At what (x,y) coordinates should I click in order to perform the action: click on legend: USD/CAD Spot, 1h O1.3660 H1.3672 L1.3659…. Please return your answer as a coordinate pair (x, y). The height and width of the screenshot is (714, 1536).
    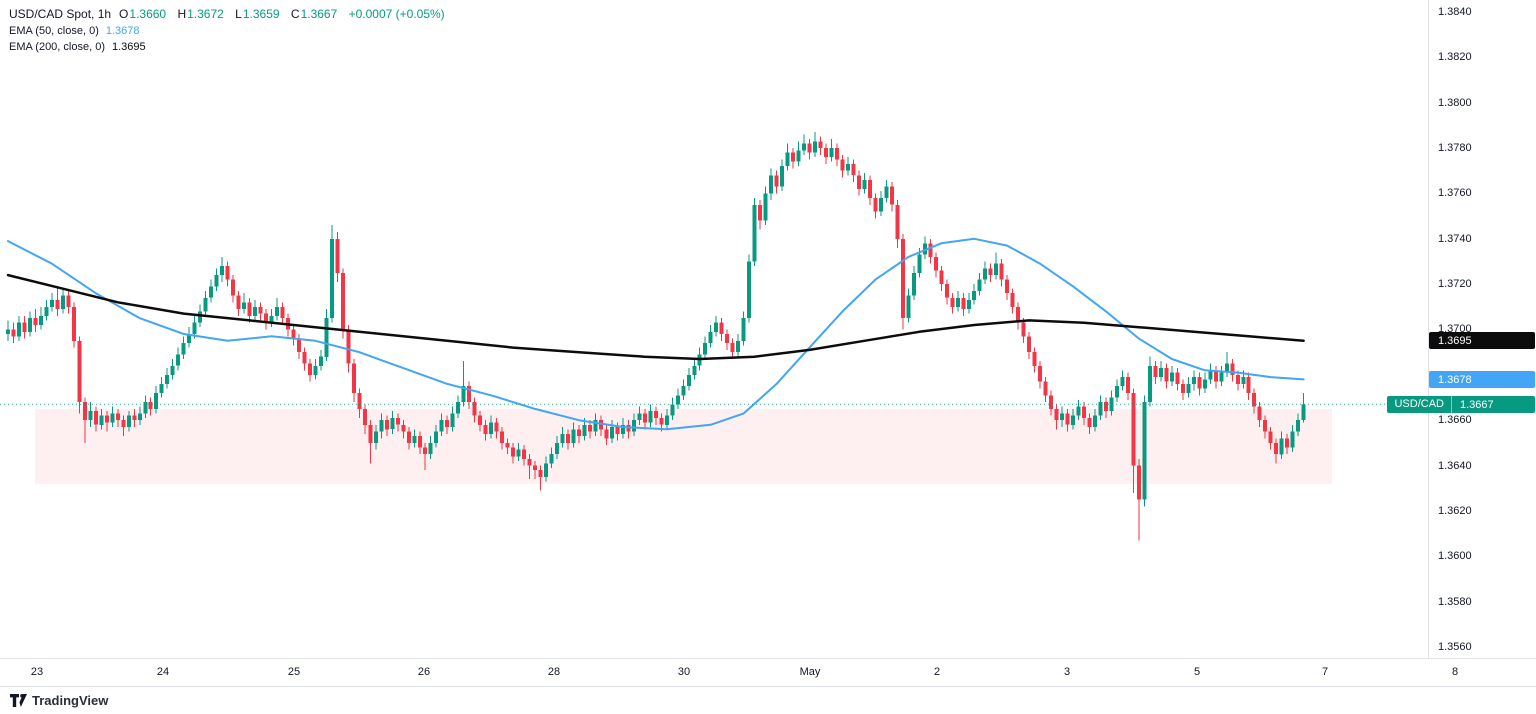
    Looking at the image, I should click on (227, 30).